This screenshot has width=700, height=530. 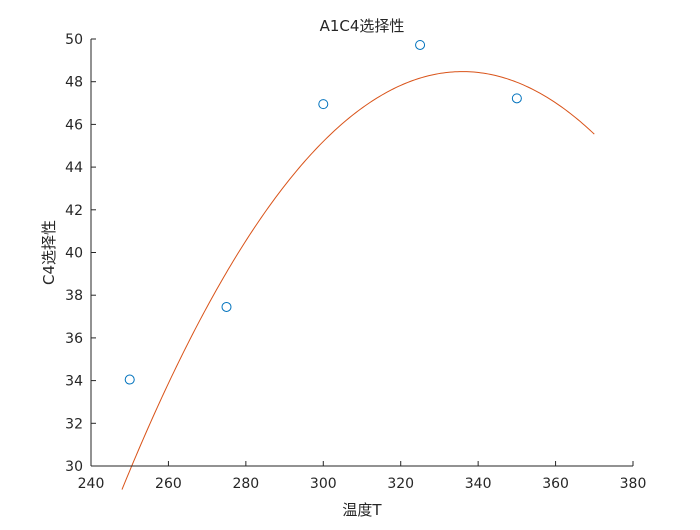 What do you see at coordinates (555, 484) in the screenshot?
I see `x-tick-label: 360` at bounding box center [555, 484].